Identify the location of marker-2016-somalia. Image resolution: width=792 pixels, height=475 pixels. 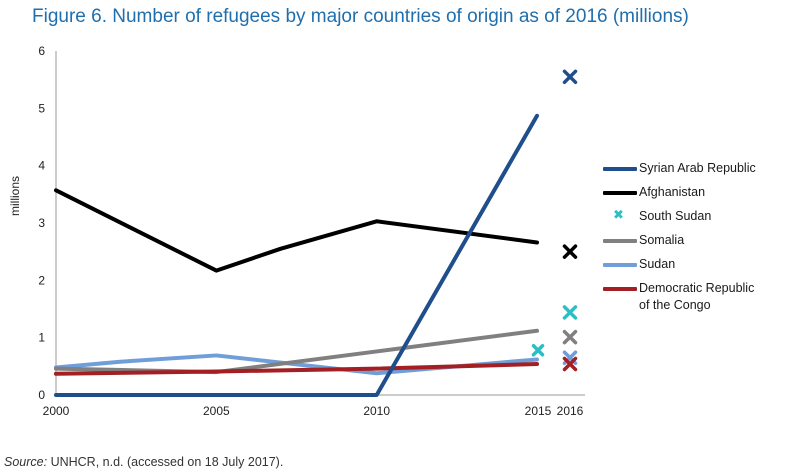
(570, 337).